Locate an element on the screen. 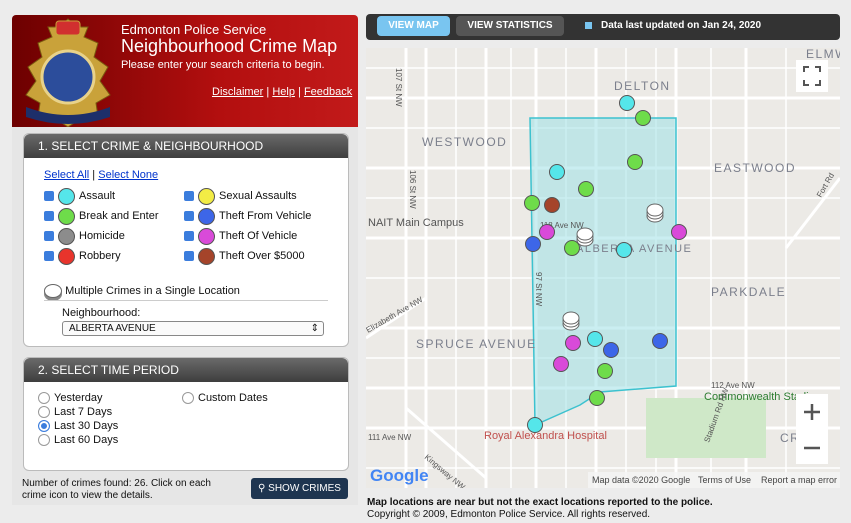  time-option: Yesterday is located at coordinates (70, 398).